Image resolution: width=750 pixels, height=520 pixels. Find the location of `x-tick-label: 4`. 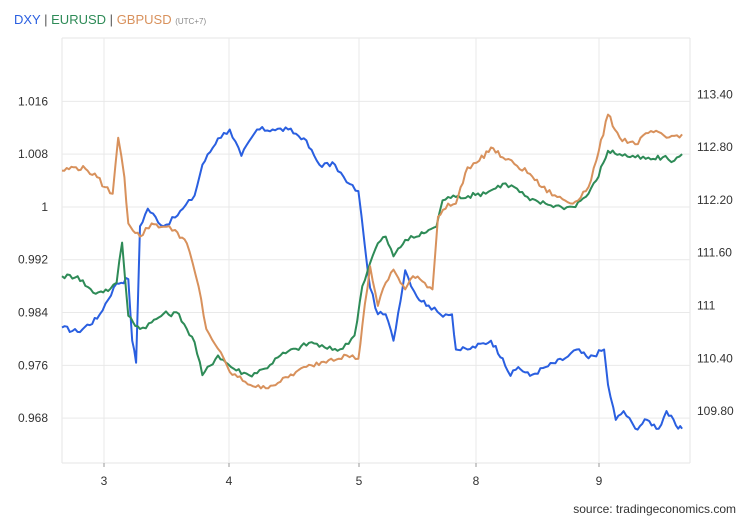

x-tick-label: 4 is located at coordinates (229, 481).